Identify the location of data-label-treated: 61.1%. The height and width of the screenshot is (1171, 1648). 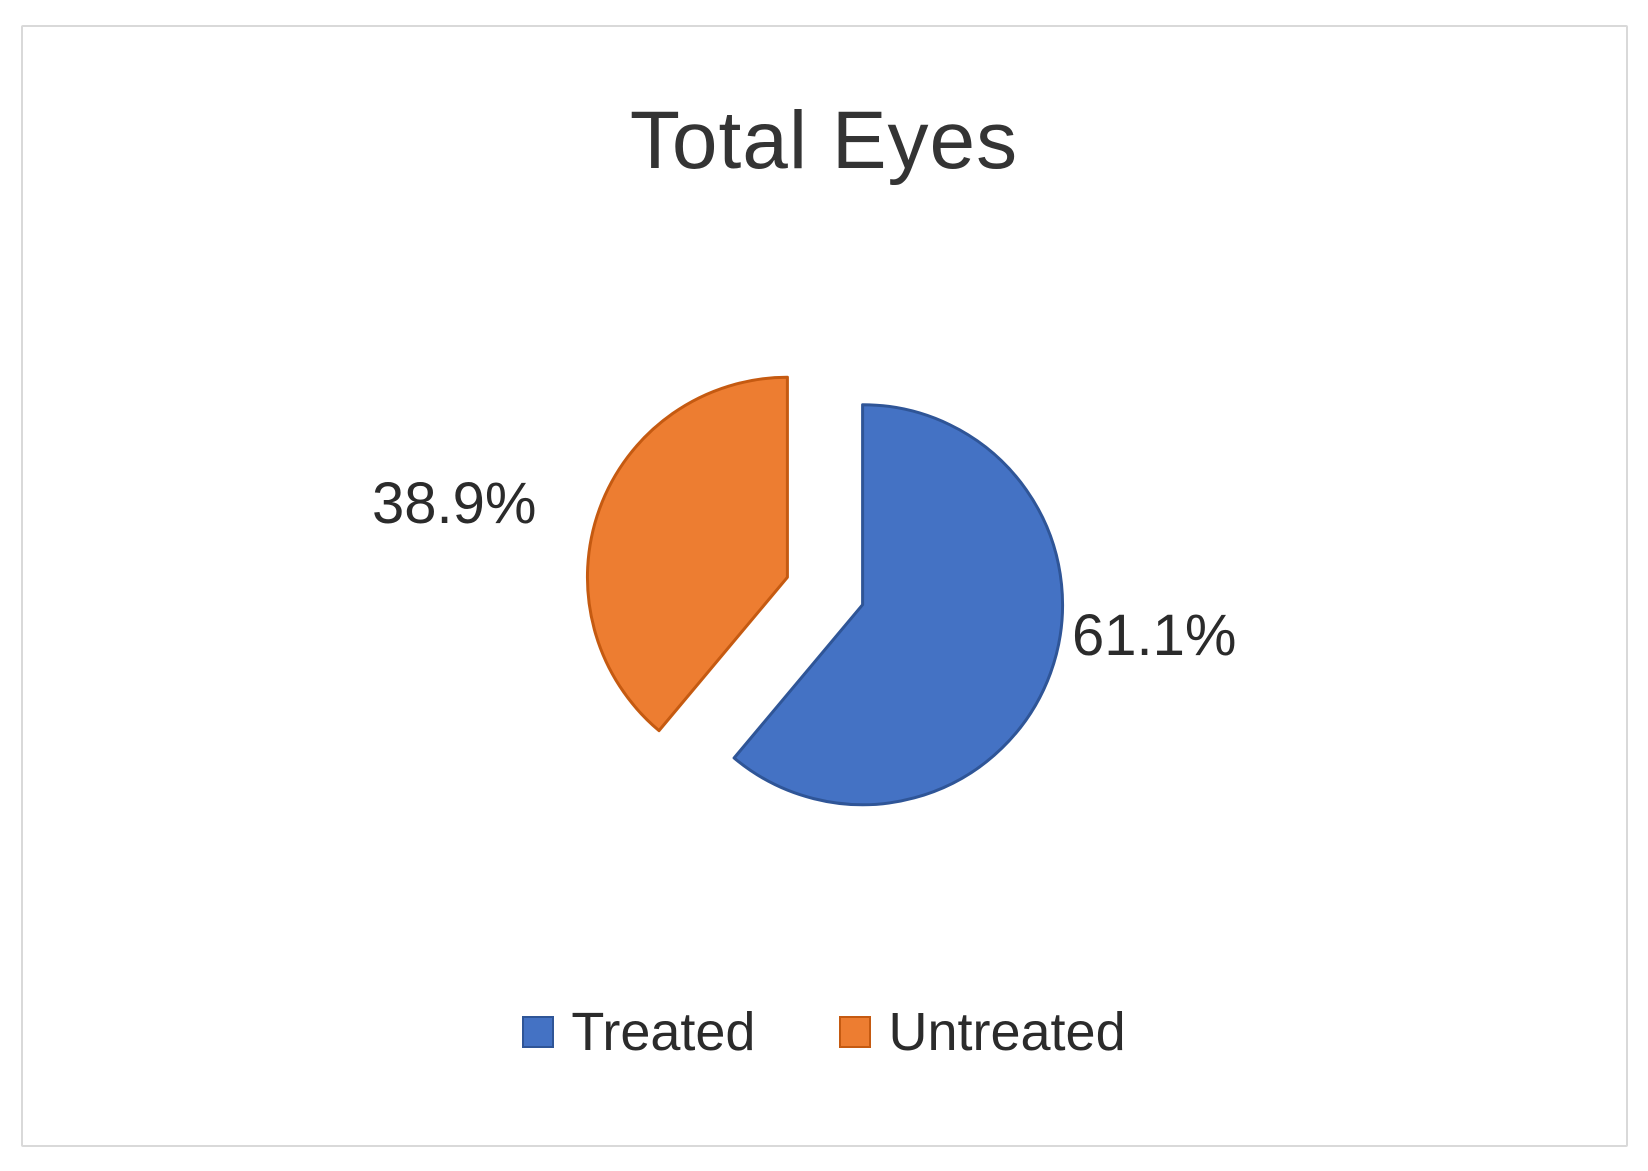
(1154, 635).